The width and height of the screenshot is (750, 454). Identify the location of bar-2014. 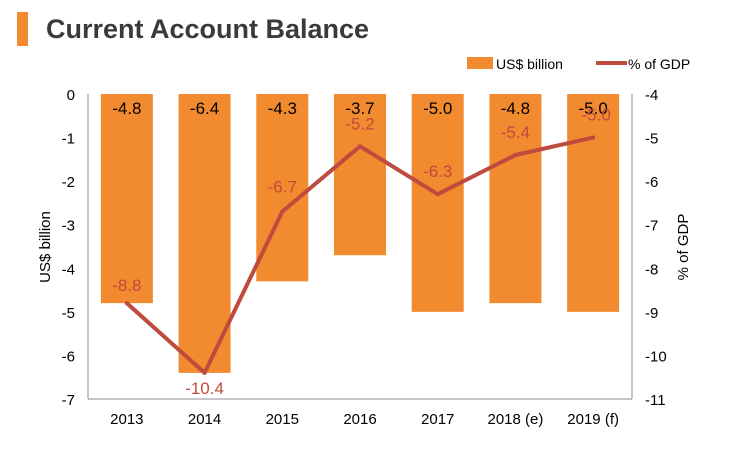
(204, 233).